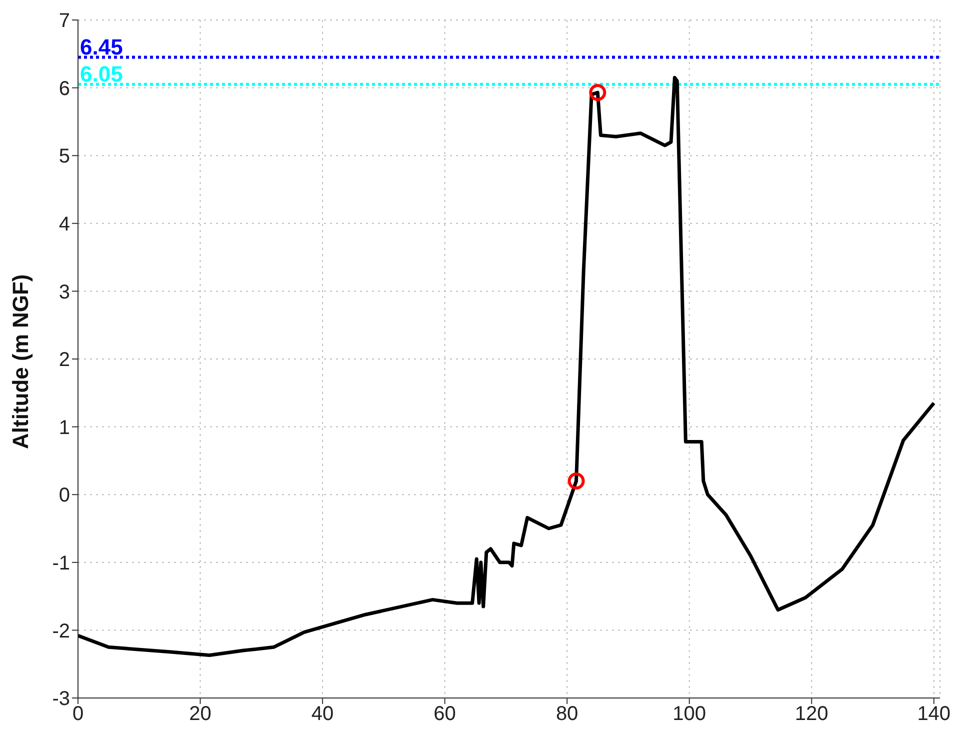  What do you see at coordinates (101, 73) in the screenshot?
I see `ref-line-label: 6.05` at bounding box center [101, 73].